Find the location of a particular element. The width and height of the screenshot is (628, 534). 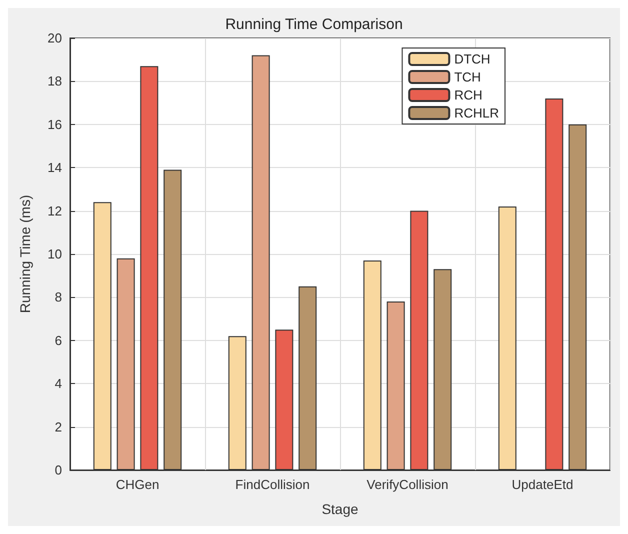

y-tick-label: 8 is located at coordinates (58, 297).